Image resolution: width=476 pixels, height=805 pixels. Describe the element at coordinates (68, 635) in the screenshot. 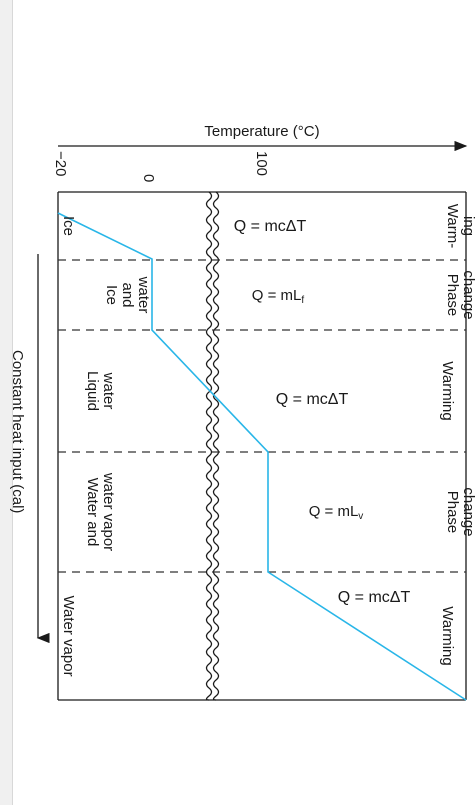

I see `state-label-water-vapor: Water vapor` at that location.